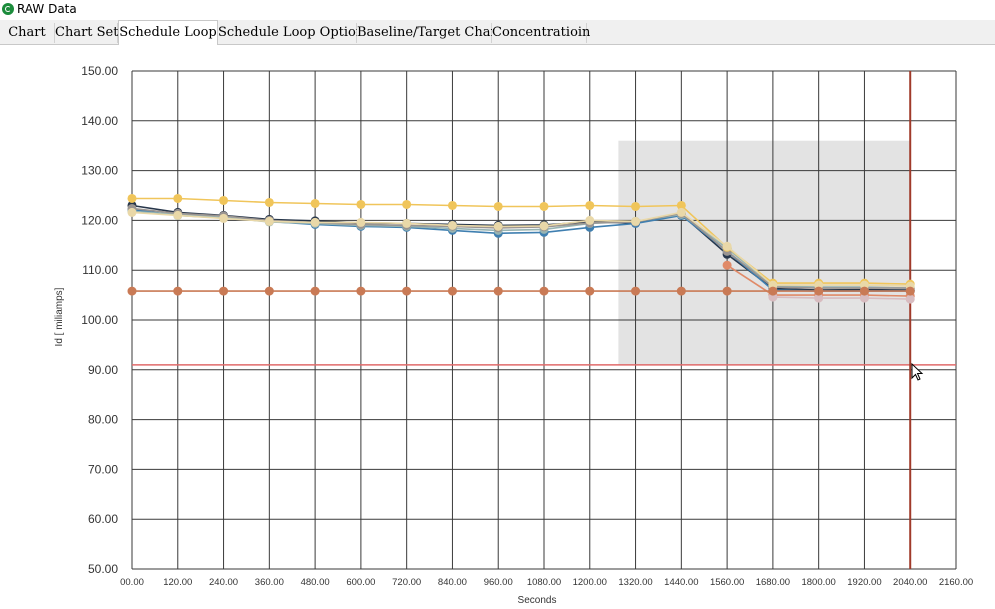 The height and width of the screenshot is (609, 995). I want to click on x-tick-label: 600.00, so click(360, 582).